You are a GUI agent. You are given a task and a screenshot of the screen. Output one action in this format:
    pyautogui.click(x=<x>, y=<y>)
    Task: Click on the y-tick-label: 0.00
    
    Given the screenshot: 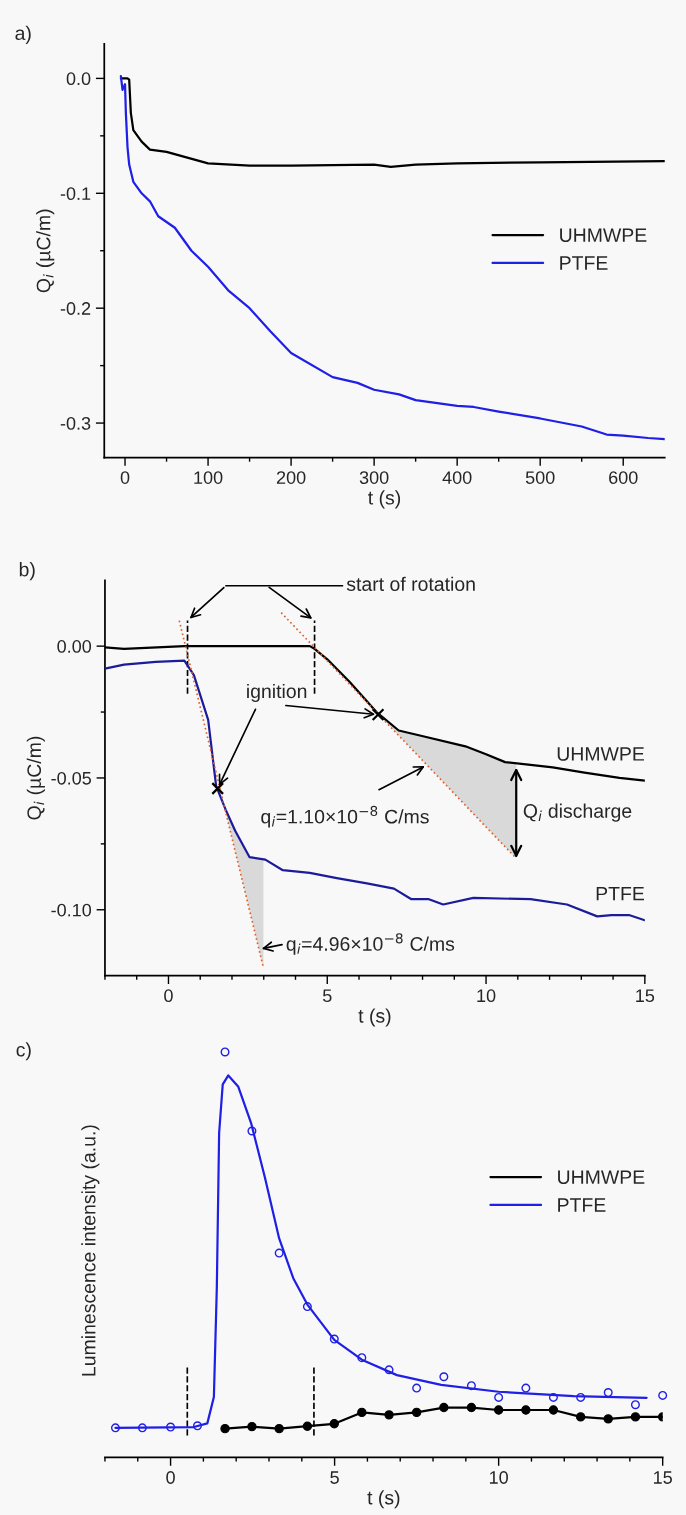 What is the action you would take?
    pyautogui.click(x=74, y=646)
    